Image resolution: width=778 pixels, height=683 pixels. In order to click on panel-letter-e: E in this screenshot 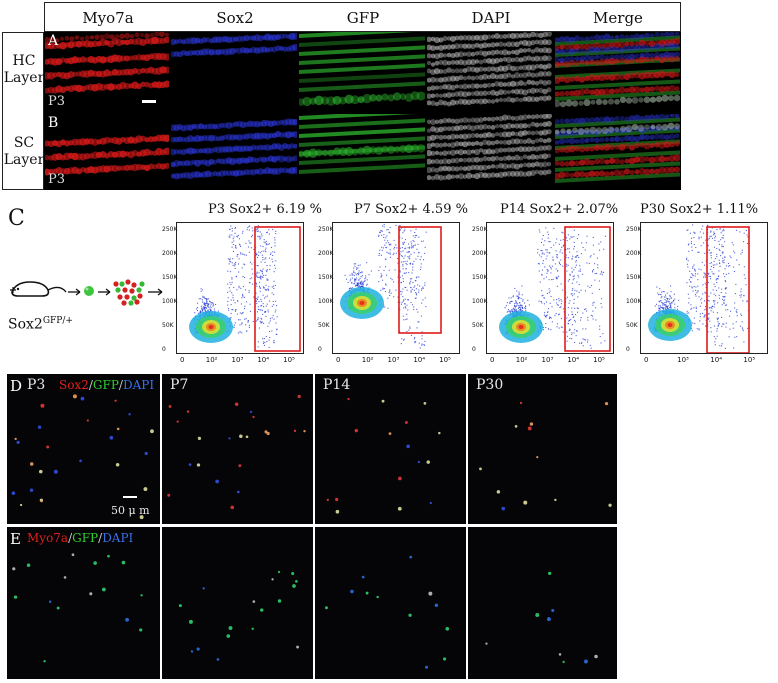, I will do `click(15, 539)`.